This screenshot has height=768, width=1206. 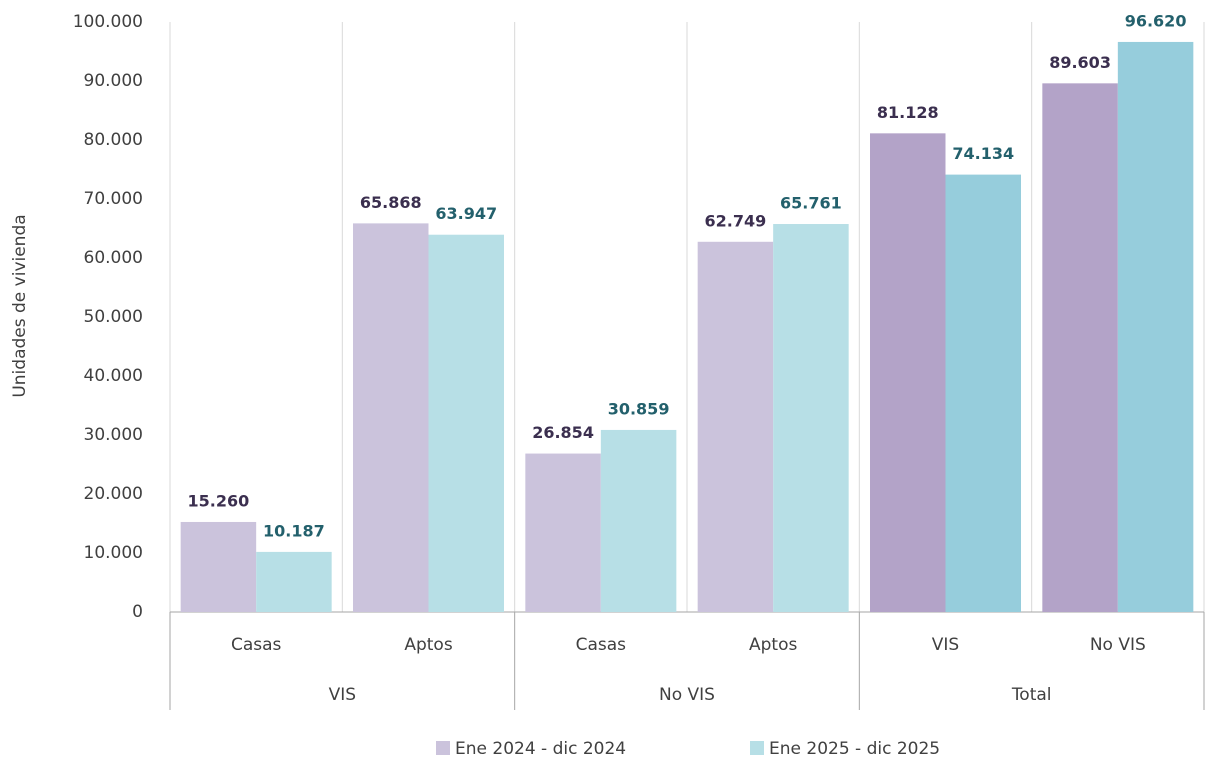 What do you see at coordinates (736, 220) in the screenshot?
I see `data-label: 62.749` at bounding box center [736, 220].